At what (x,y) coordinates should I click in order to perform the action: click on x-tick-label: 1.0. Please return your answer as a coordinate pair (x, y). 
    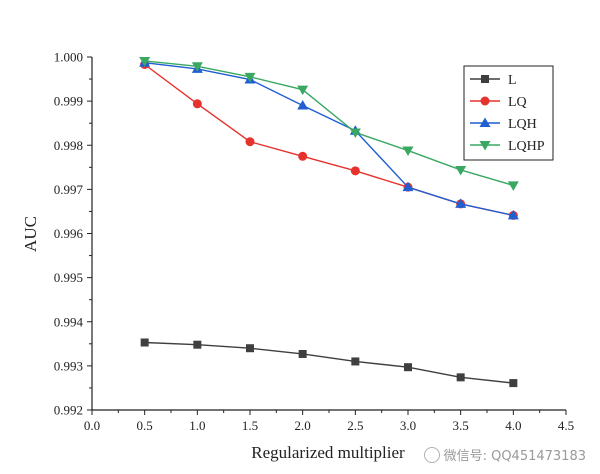
    Looking at the image, I should click on (197, 425).